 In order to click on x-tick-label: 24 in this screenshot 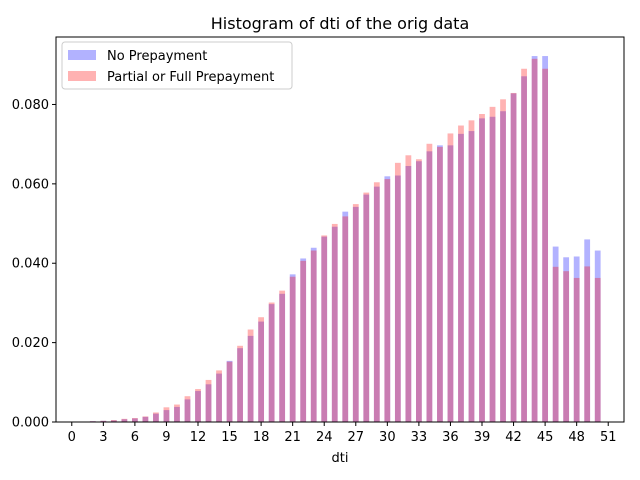, I will do `click(324, 437)`.